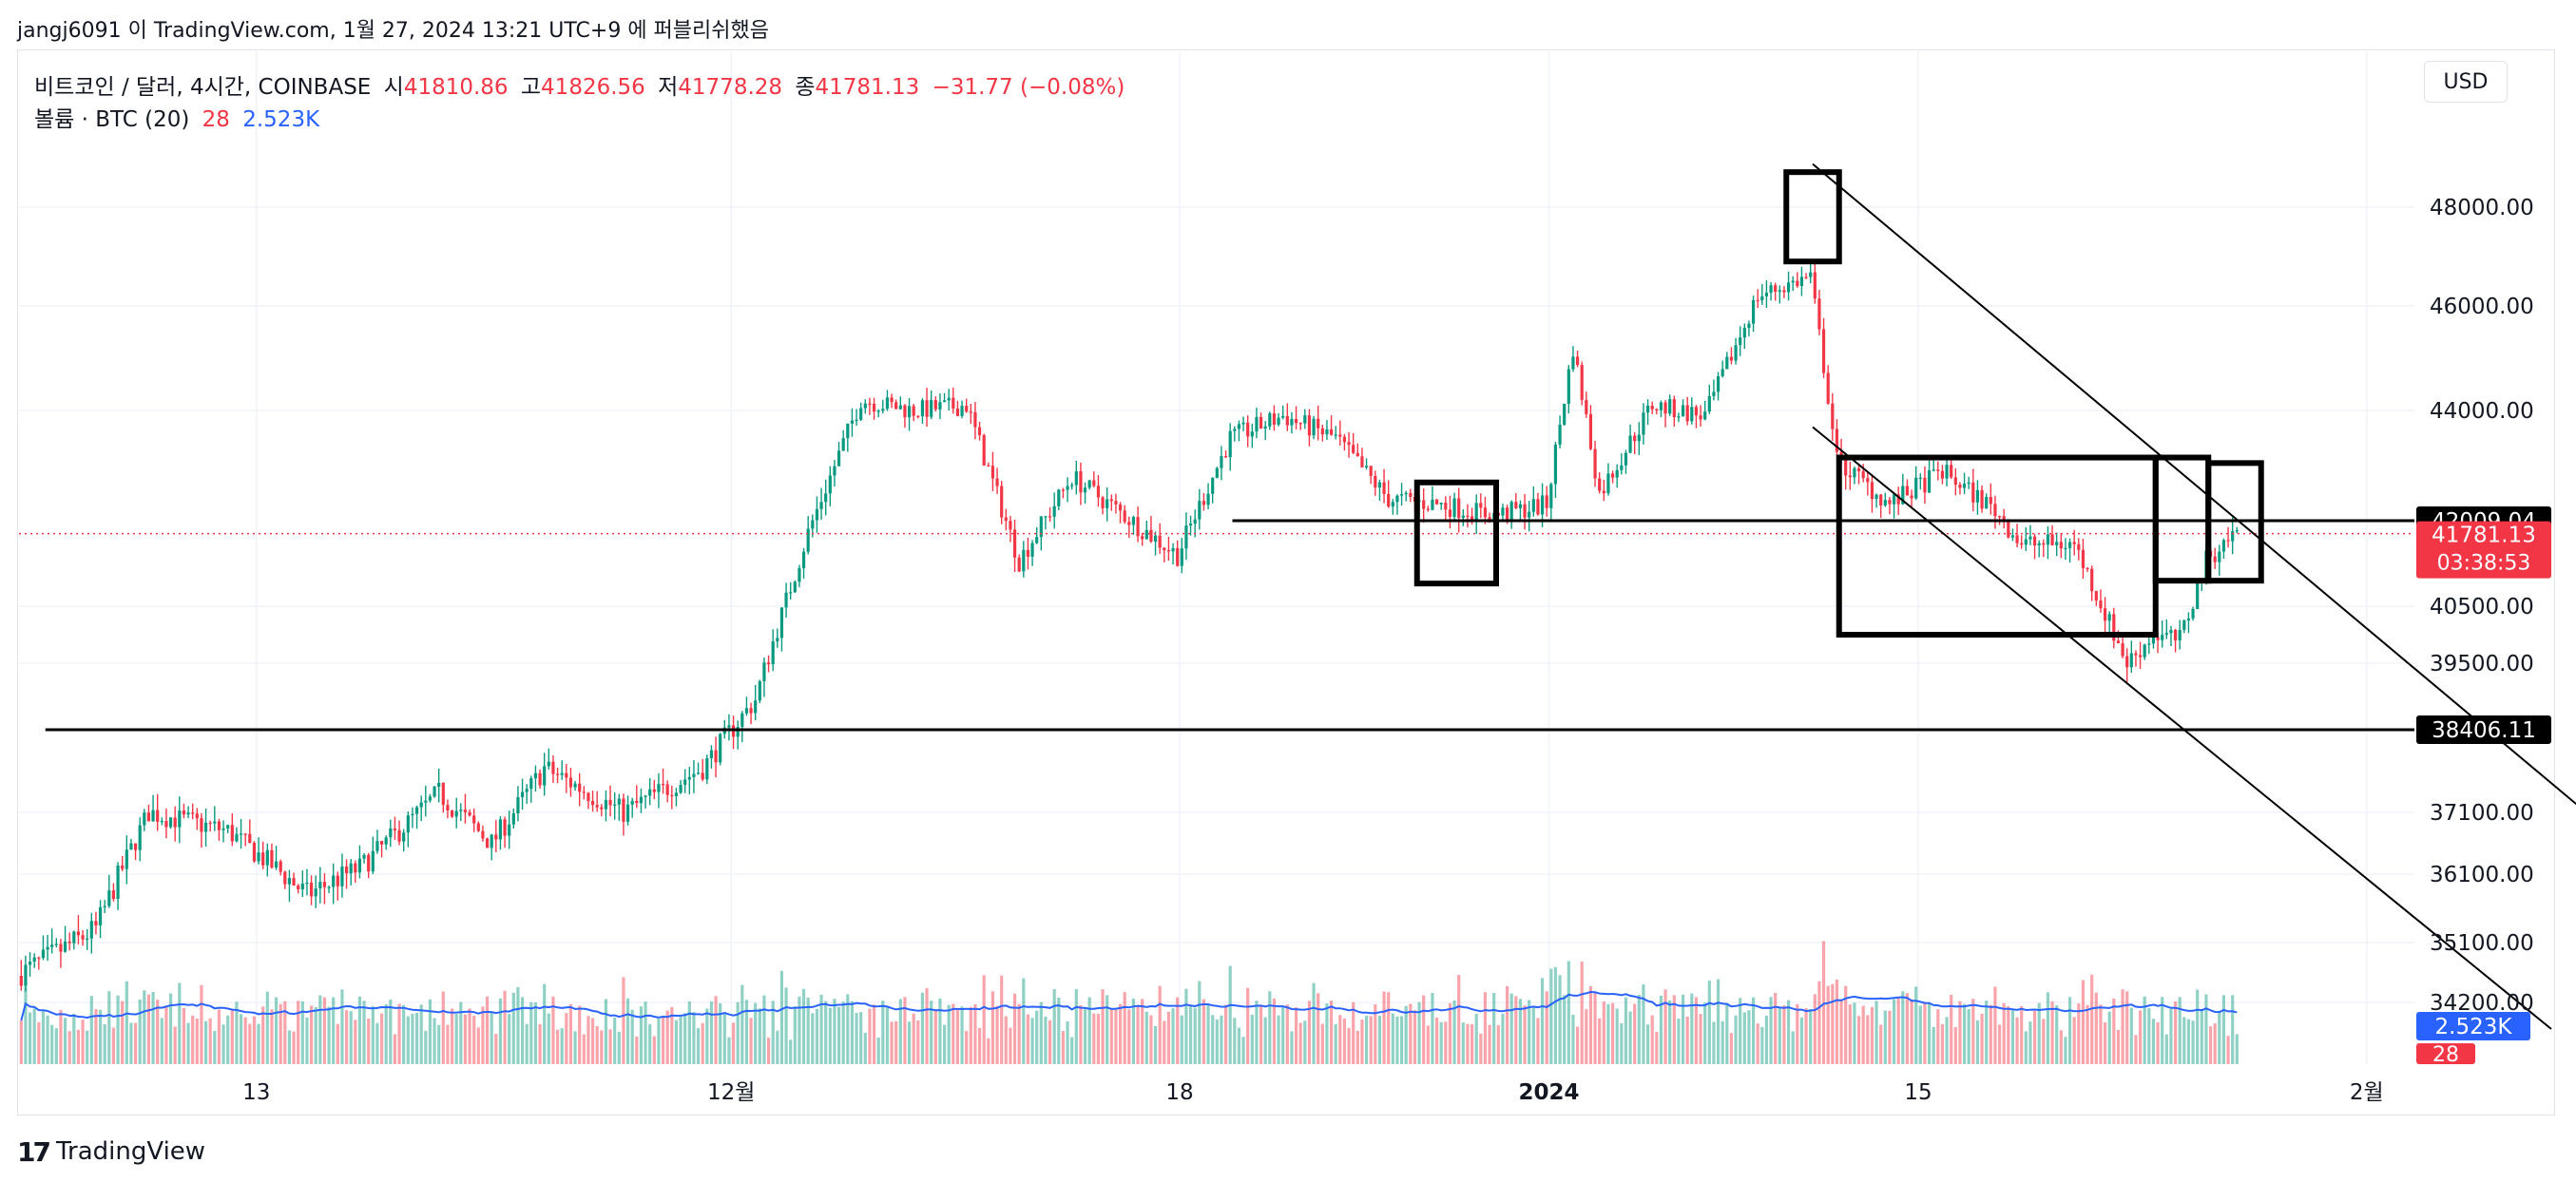 The height and width of the screenshot is (1182, 2576). I want to click on currency-button: USD, so click(2466, 82).